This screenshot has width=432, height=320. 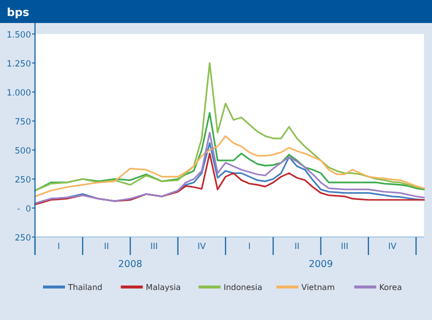 I want to click on y-tick-label: 750, so click(x=22, y=123).